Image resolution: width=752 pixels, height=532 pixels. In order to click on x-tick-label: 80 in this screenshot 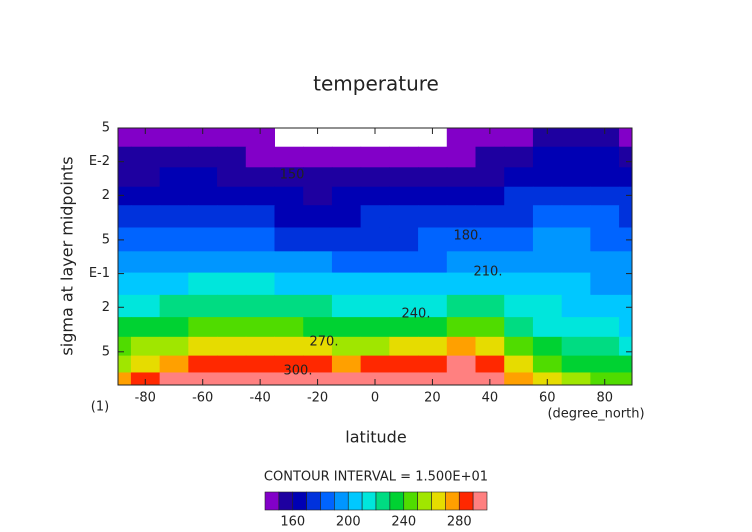, I will do `click(604, 398)`.